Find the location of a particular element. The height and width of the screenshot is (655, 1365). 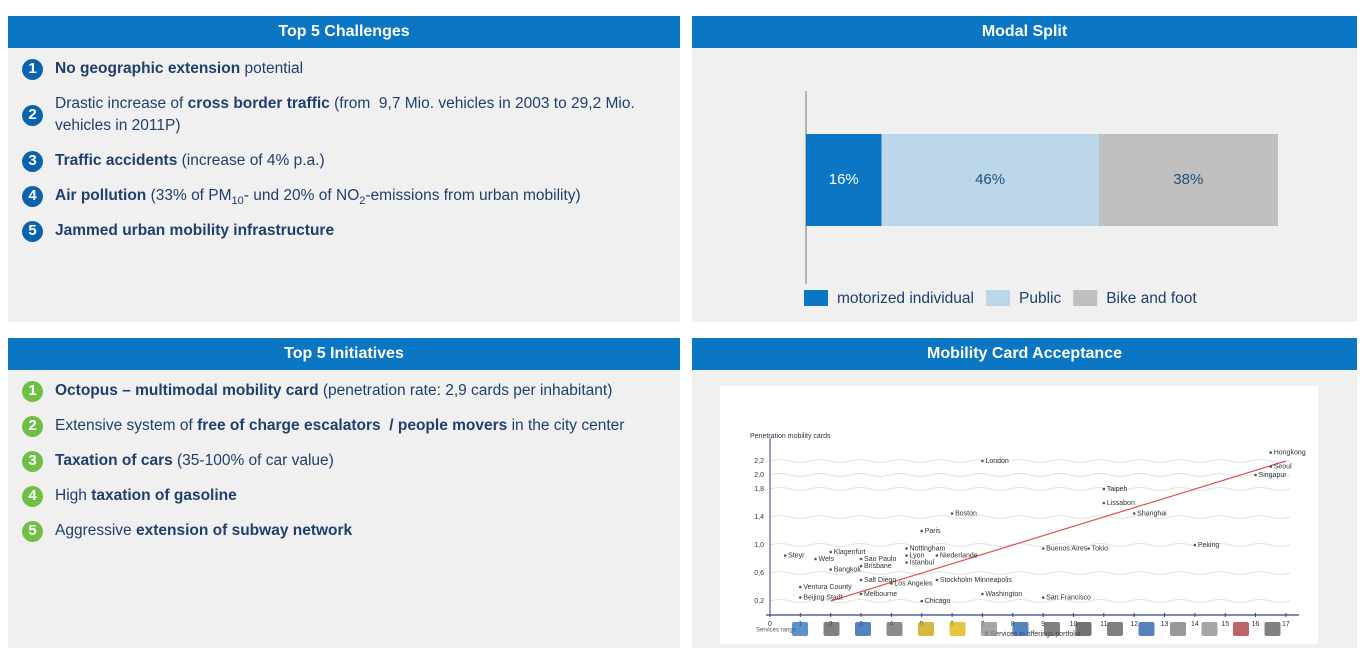

text-segment: No geographic extension is located at coordinates (148, 68).